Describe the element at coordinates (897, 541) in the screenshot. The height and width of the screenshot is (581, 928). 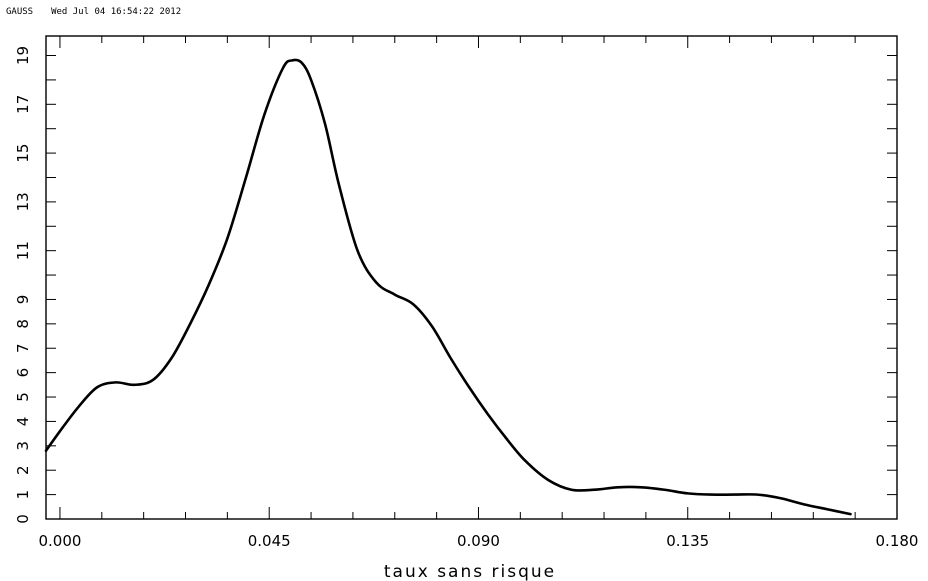
I see `x-tick-label: 0.180` at that location.